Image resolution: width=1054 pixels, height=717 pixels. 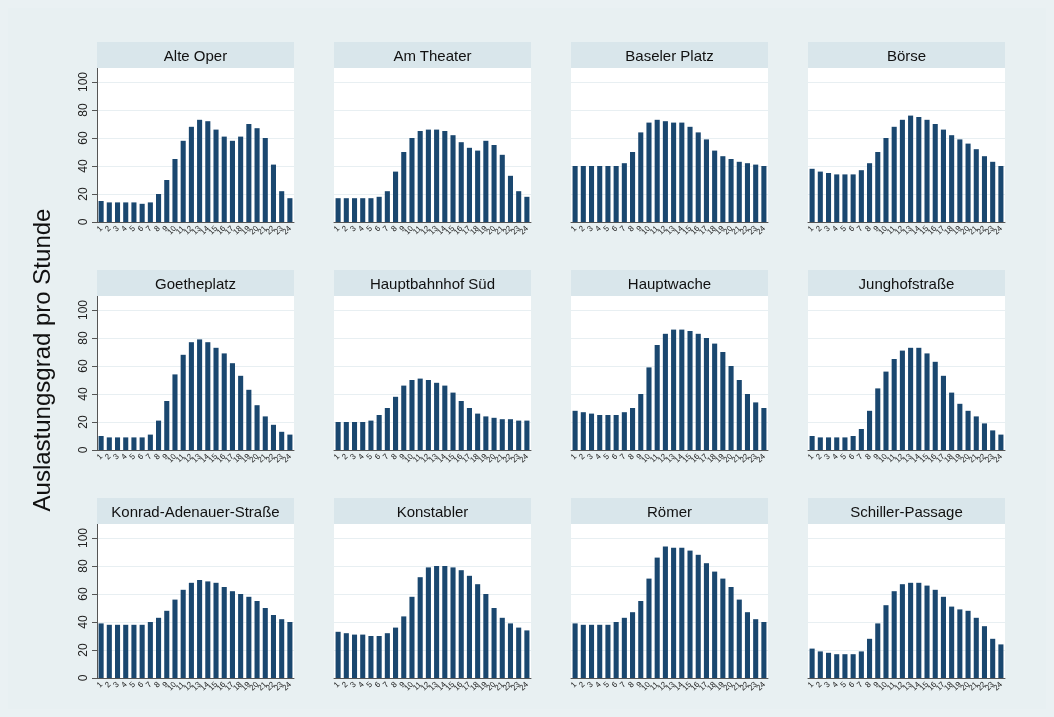 What do you see at coordinates (394, 684) in the screenshot?
I see `x-tick-label: 8` at bounding box center [394, 684].